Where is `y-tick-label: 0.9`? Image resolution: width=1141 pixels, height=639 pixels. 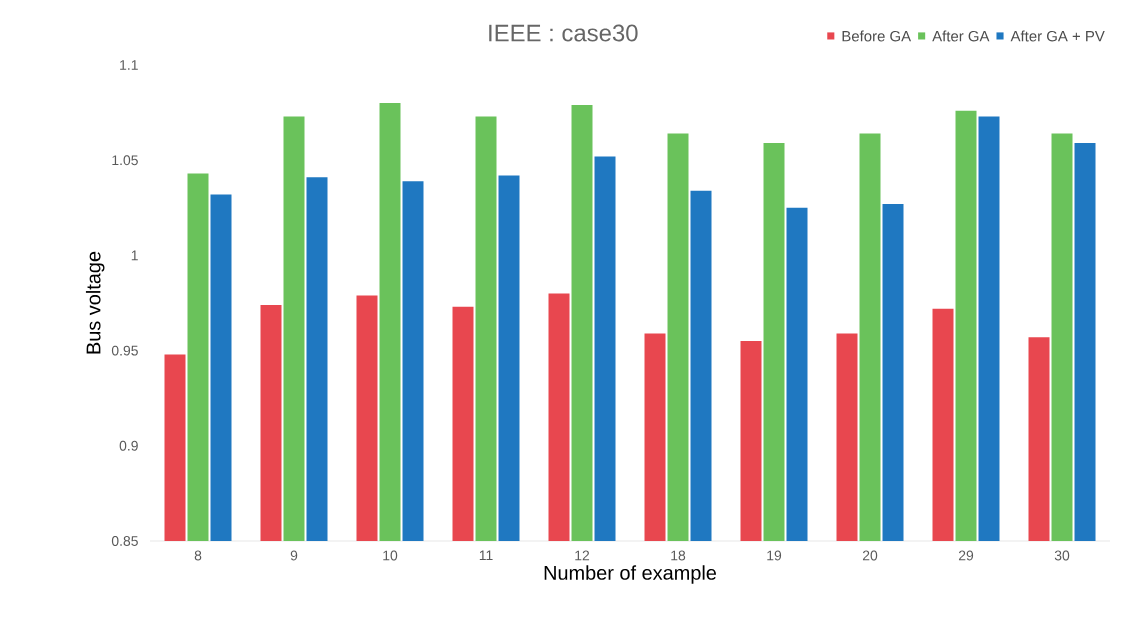 y-tick-label: 0.9 is located at coordinates (128, 445).